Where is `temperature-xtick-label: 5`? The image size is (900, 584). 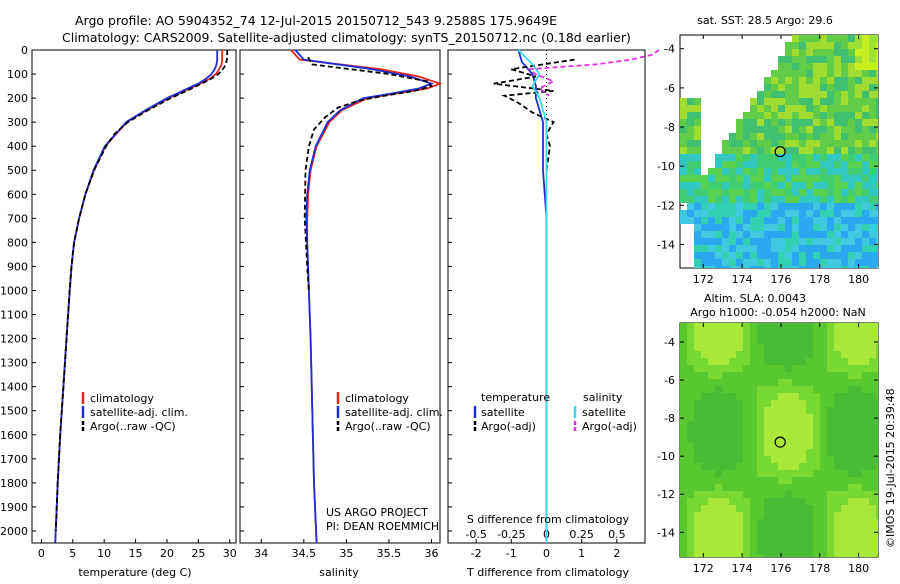
temperature-xtick-label: 5 is located at coordinates (72, 553).